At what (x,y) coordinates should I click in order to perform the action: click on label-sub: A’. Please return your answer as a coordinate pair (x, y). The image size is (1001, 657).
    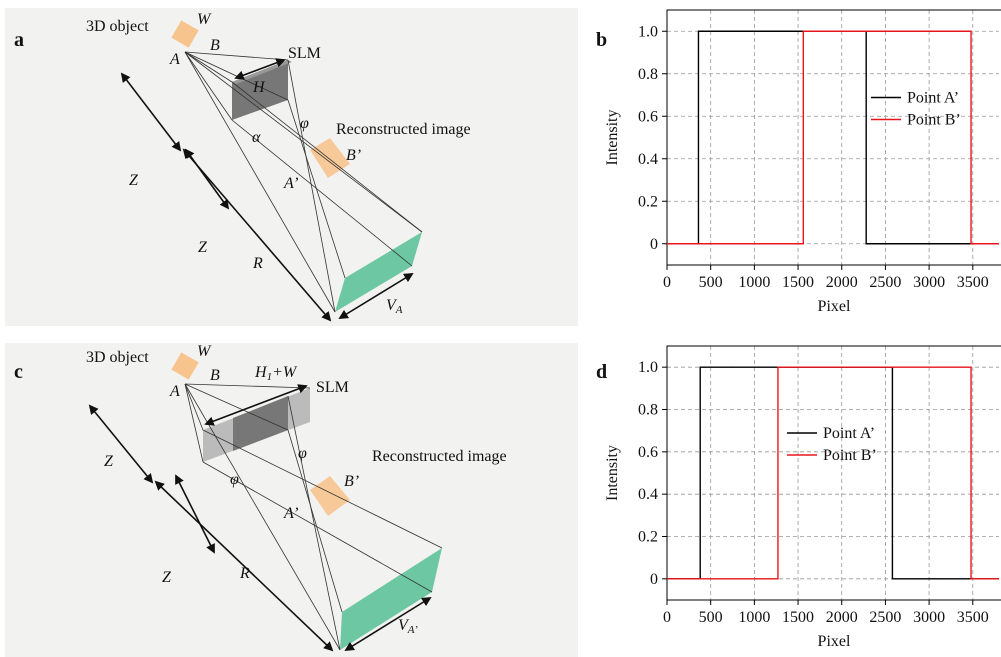
    Looking at the image, I should click on (412, 630).